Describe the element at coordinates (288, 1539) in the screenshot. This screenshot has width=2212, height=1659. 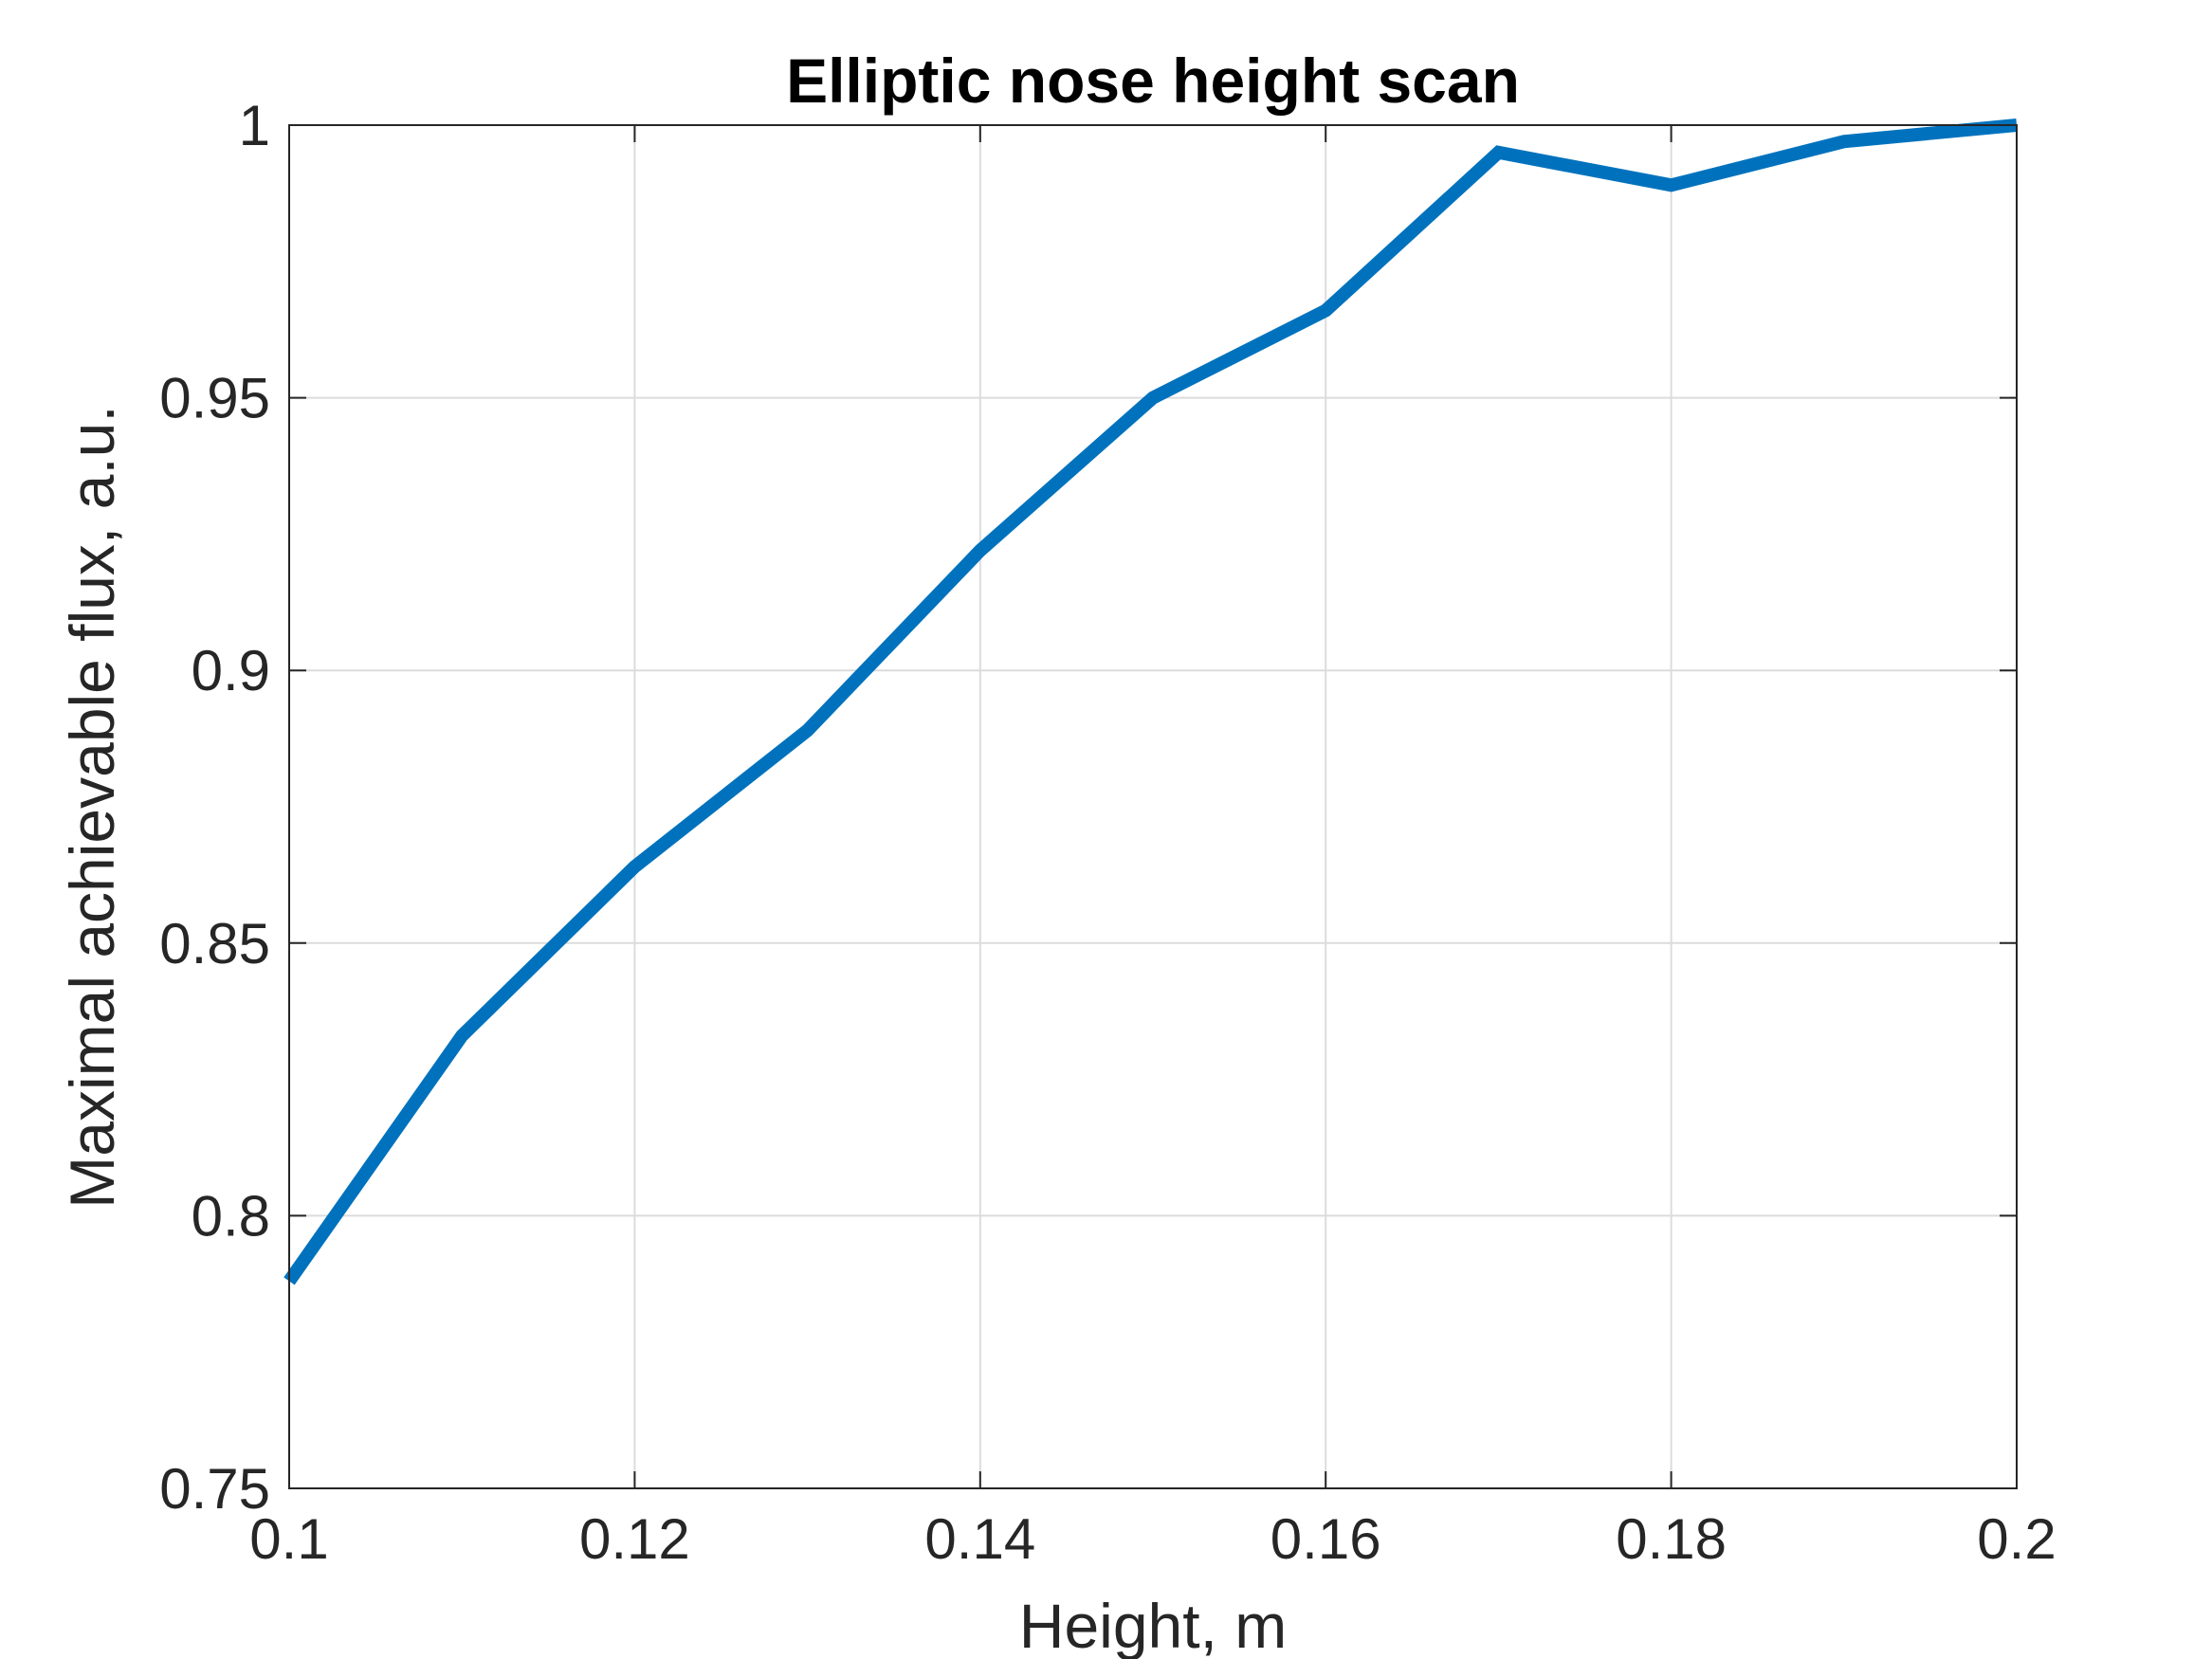
I see `x-tick-label: 0.1` at that location.